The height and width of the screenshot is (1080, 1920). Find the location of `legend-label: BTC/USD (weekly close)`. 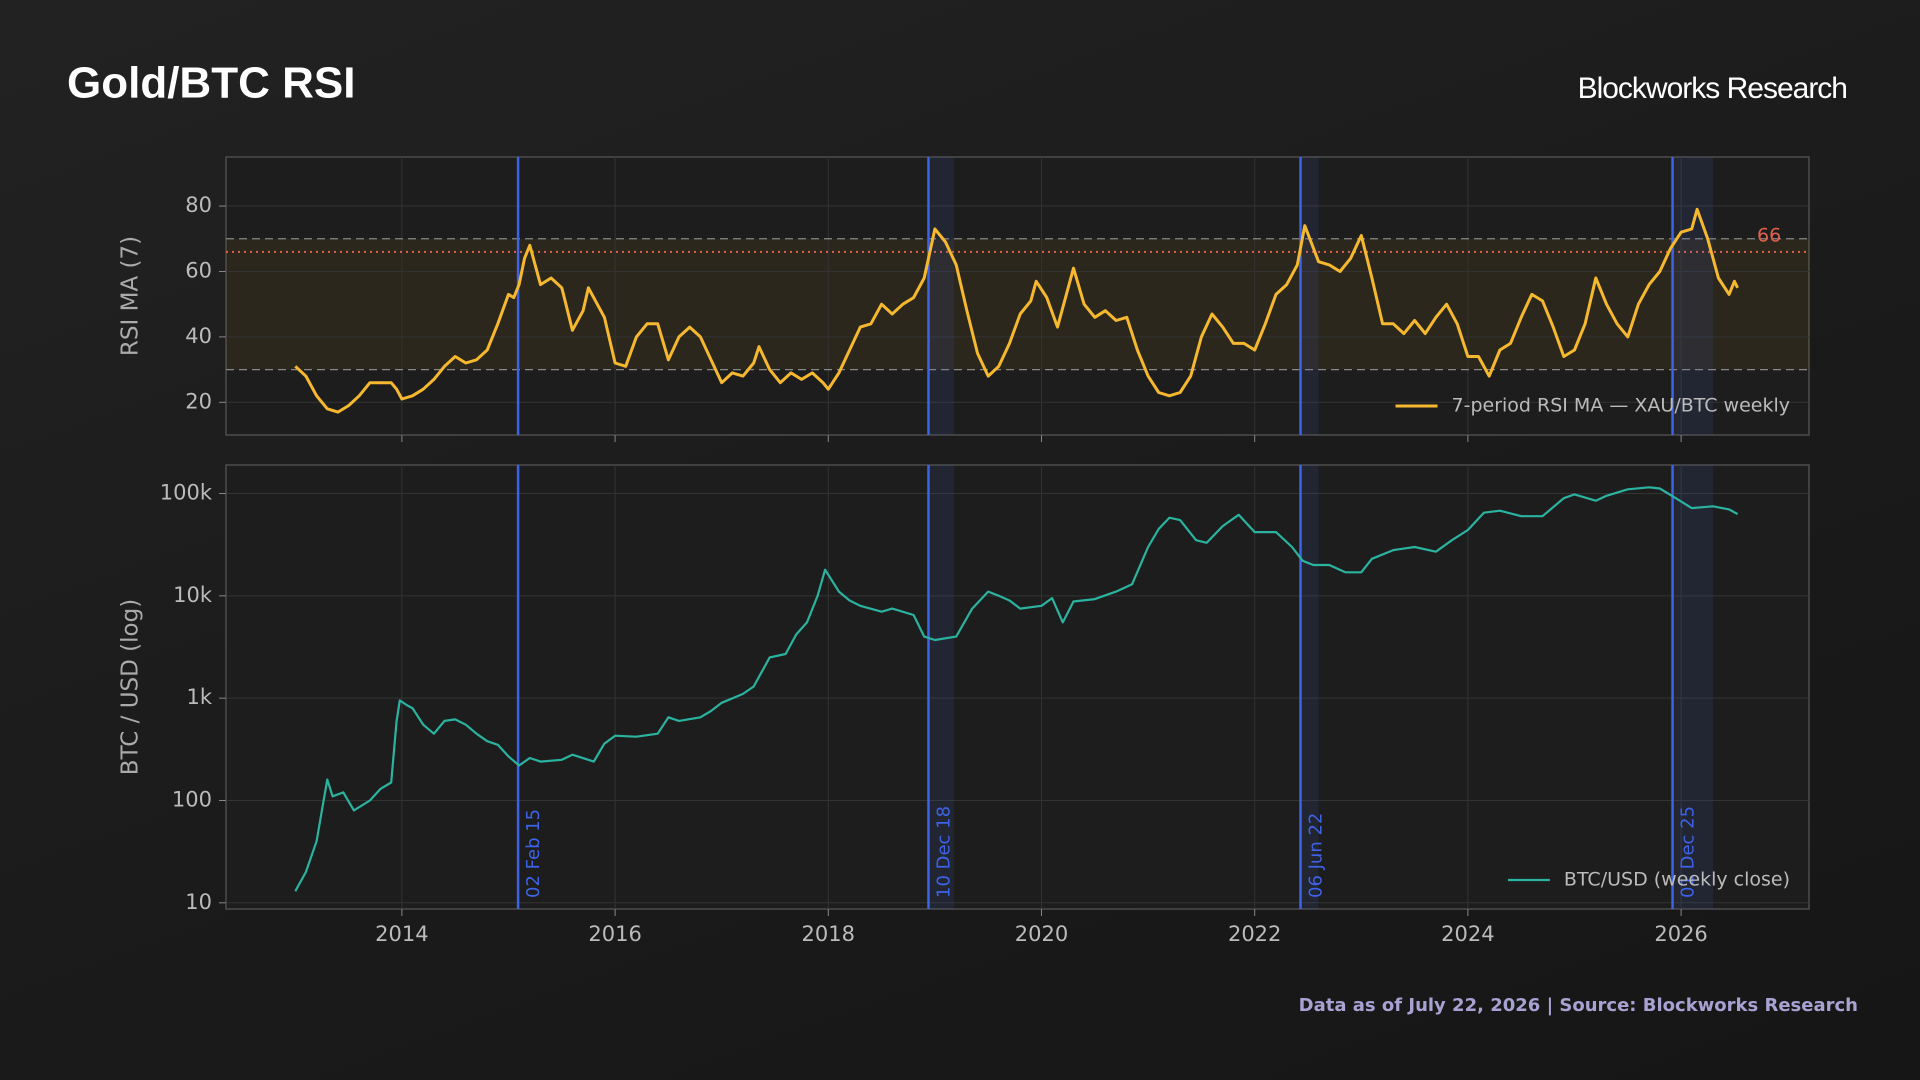

legend-label: BTC/USD (weekly close) is located at coordinates (1677, 880).